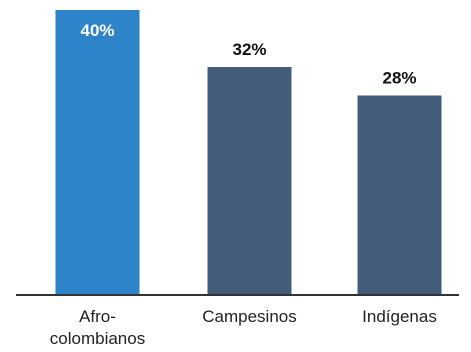 The height and width of the screenshot is (352, 471). I want to click on category-label-line: Indígenas, so click(399, 316).